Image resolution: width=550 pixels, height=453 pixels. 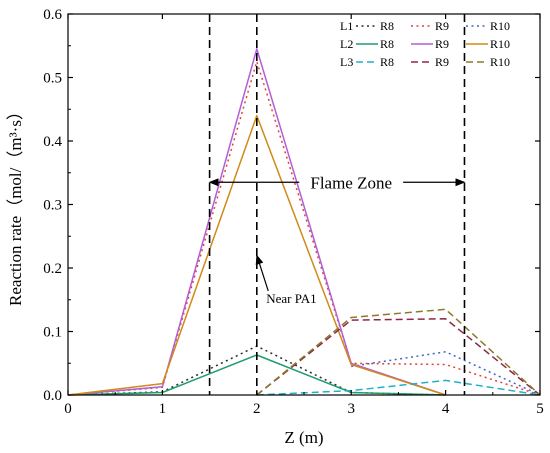 What do you see at coordinates (387, 44) in the screenshot?
I see `legend-label-l2-r8: R8` at bounding box center [387, 44].